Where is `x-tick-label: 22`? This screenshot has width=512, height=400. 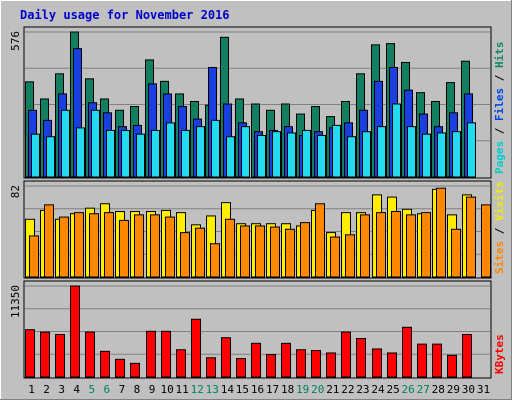
x-tick-label: 22 is located at coordinates (347, 389).